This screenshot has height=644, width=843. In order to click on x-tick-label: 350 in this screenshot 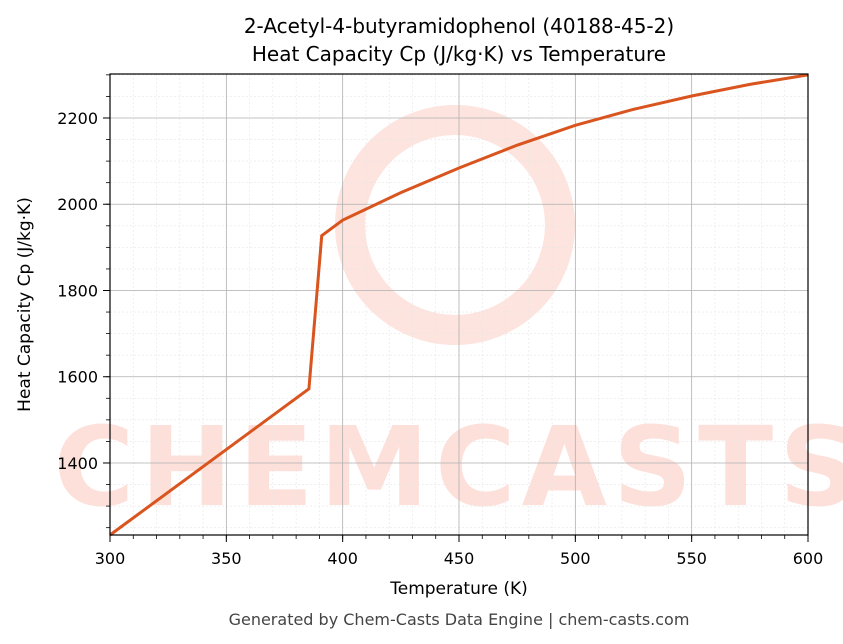, I will do `click(226, 558)`.